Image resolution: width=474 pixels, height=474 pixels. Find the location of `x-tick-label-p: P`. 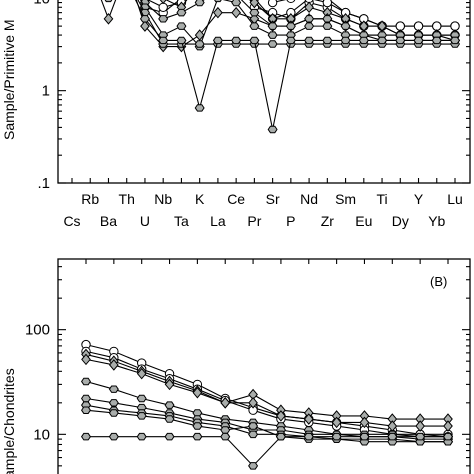

x-tick-label-p: P is located at coordinates (290, 221).